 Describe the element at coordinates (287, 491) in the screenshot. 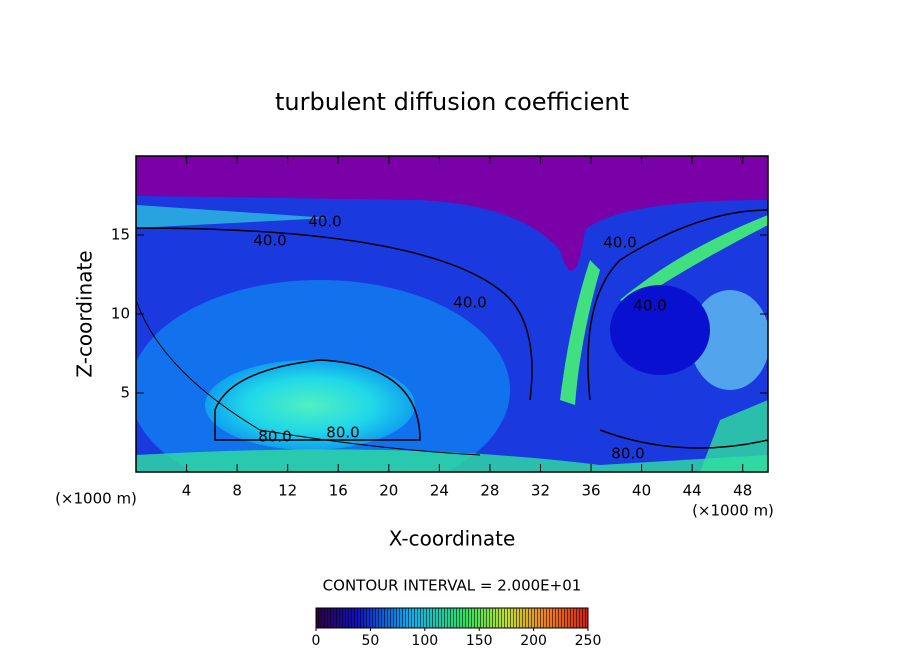

I see `x-tick-label: 12` at that location.